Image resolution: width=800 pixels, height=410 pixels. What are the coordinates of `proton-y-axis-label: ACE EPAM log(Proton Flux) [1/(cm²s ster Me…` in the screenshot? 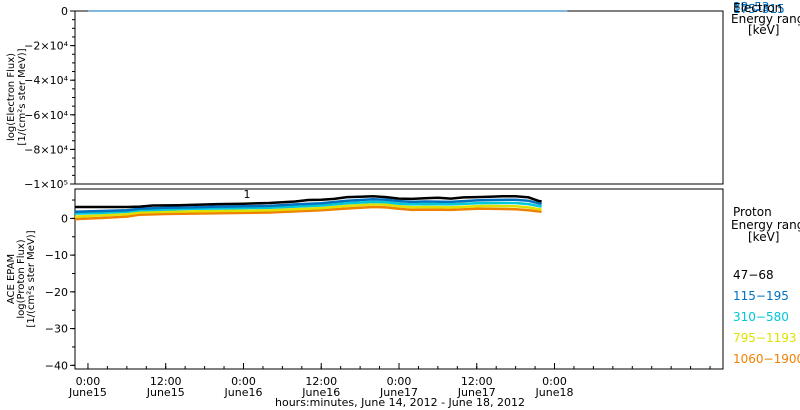 It's located at (21, 278).